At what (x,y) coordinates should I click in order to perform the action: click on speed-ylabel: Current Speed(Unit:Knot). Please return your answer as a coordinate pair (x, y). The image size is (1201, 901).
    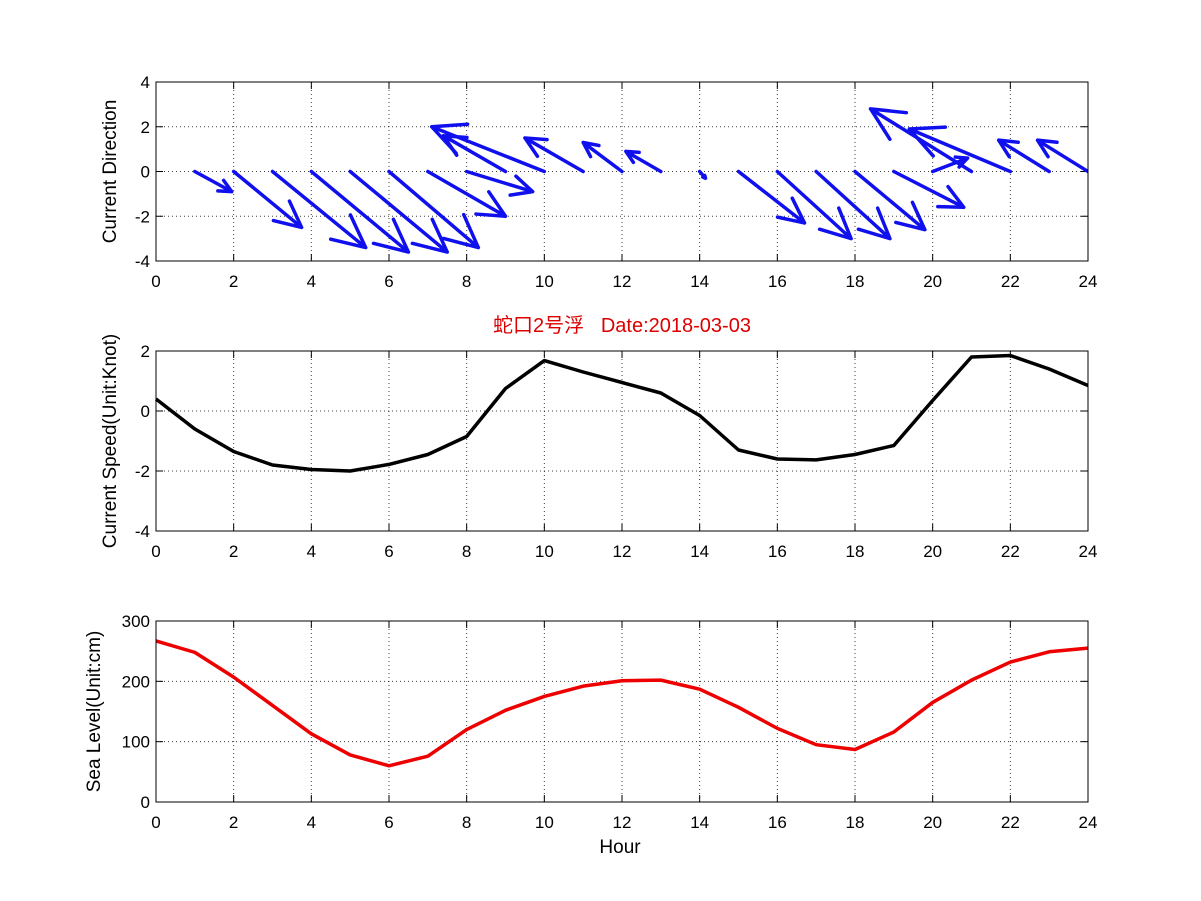
    Looking at the image, I should click on (110, 441).